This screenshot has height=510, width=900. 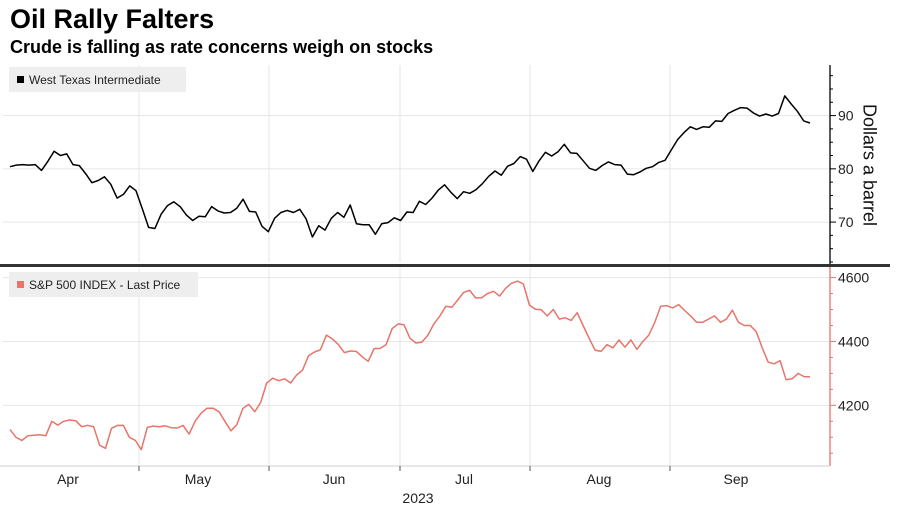 I want to click on x-tick-label-apr: Apr, so click(x=68, y=479).